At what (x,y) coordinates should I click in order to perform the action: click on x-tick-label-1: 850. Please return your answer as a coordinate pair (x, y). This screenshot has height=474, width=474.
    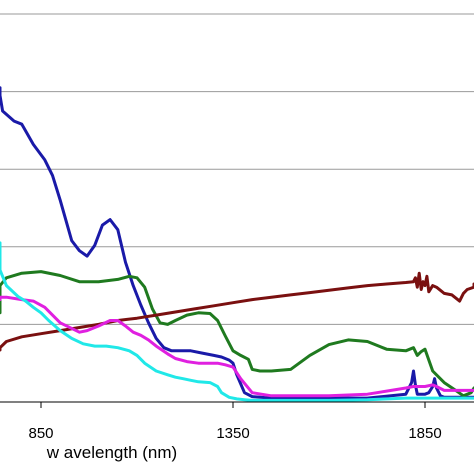
    Looking at the image, I should click on (40, 433).